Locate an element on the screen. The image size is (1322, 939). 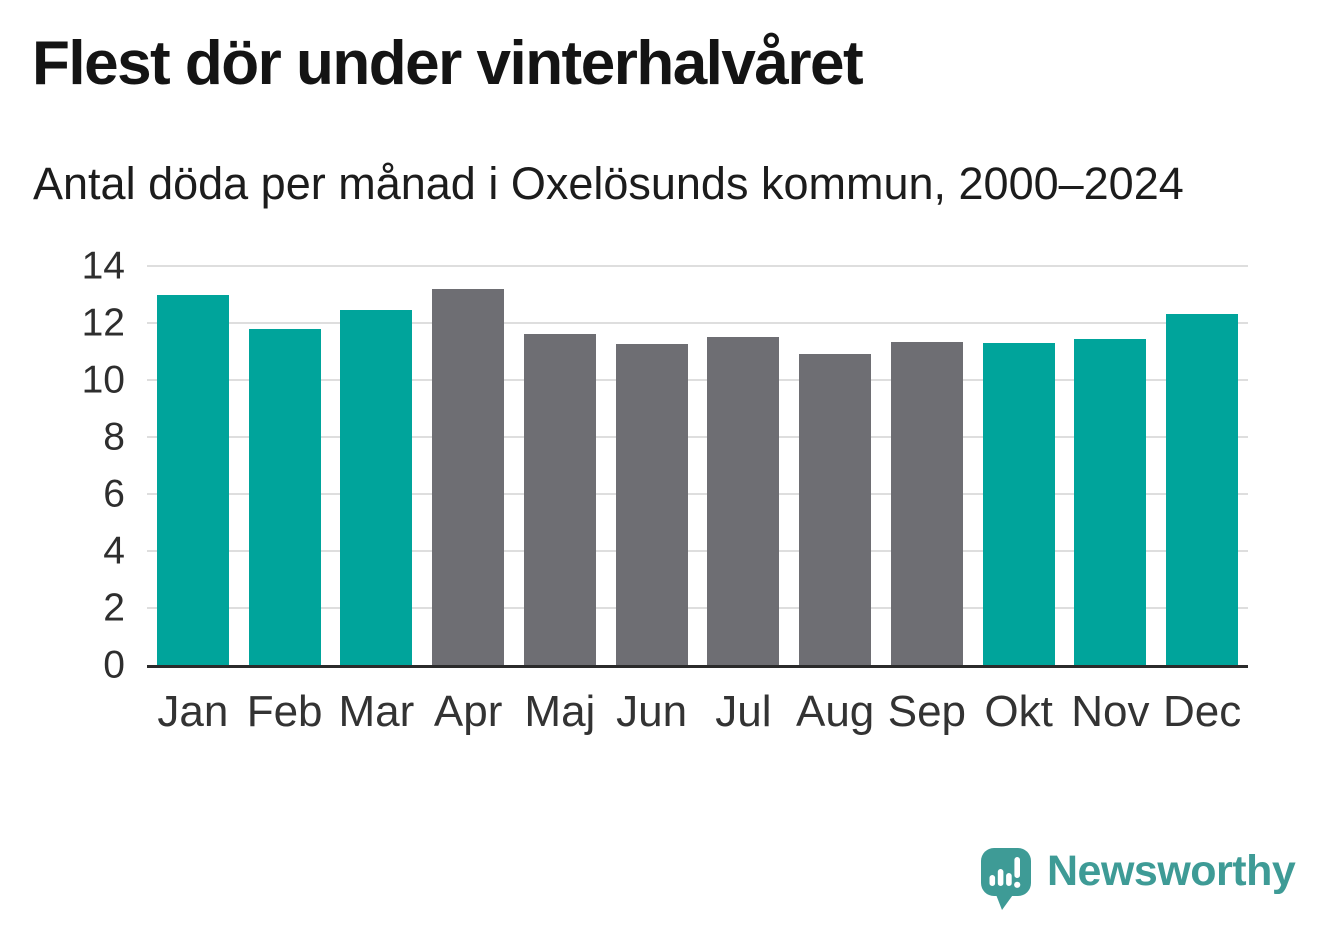
bar-jul is located at coordinates (743, 501).